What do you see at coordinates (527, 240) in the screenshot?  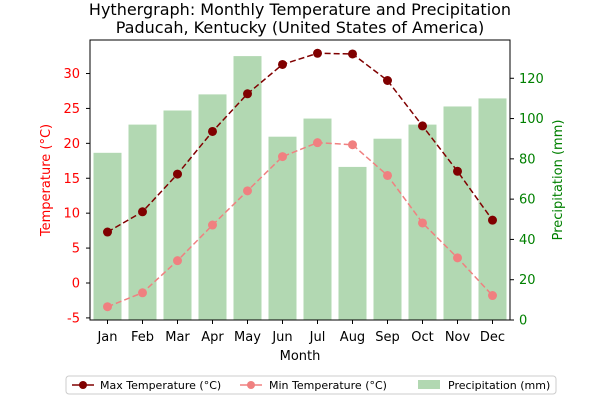 I see `right-tick-label: 40` at bounding box center [527, 240].